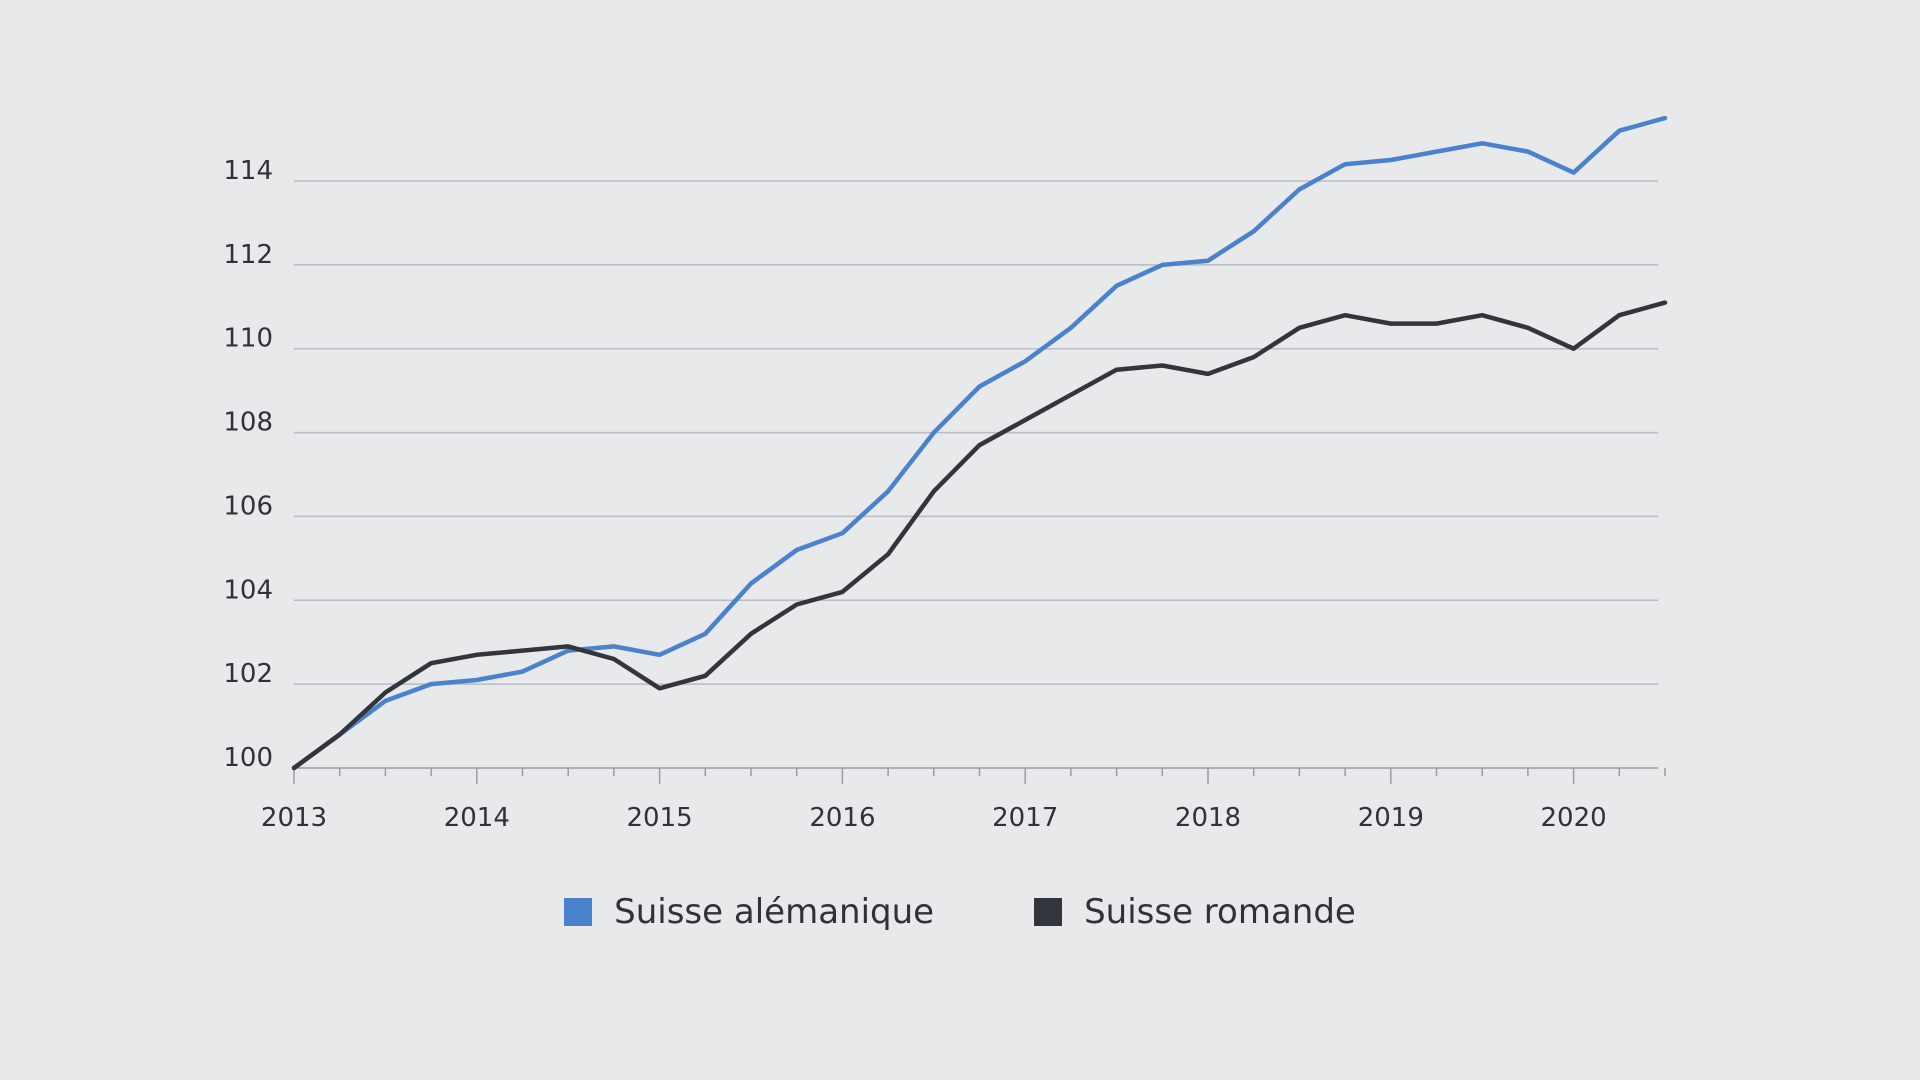 The width and height of the screenshot is (1920, 1080). Describe the element at coordinates (248, 506) in the screenshot. I see `y-tick-label-106: 106` at that location.